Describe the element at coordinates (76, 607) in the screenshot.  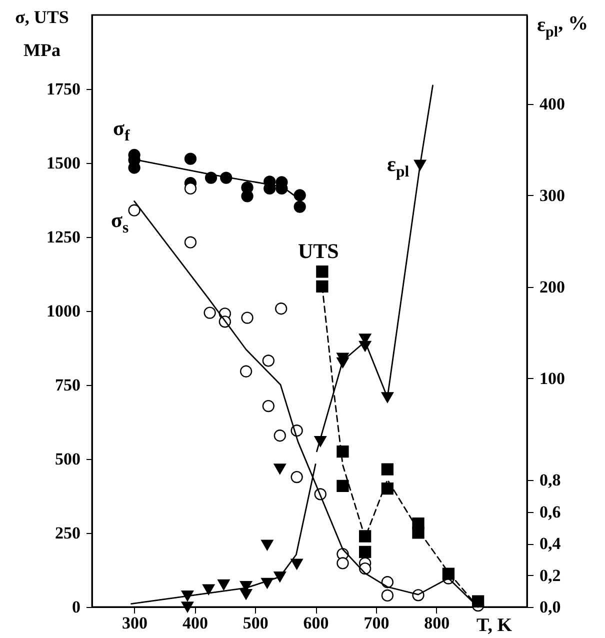
I see `y-tick-label: 0` at that location.